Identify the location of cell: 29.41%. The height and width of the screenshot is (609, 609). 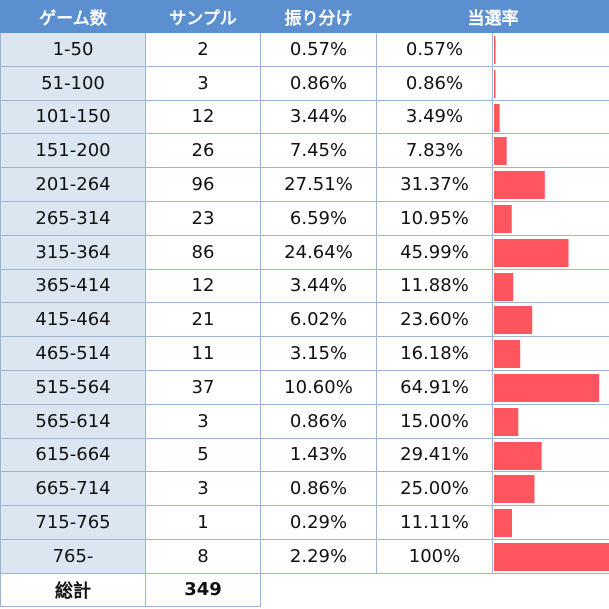
(434, 455).